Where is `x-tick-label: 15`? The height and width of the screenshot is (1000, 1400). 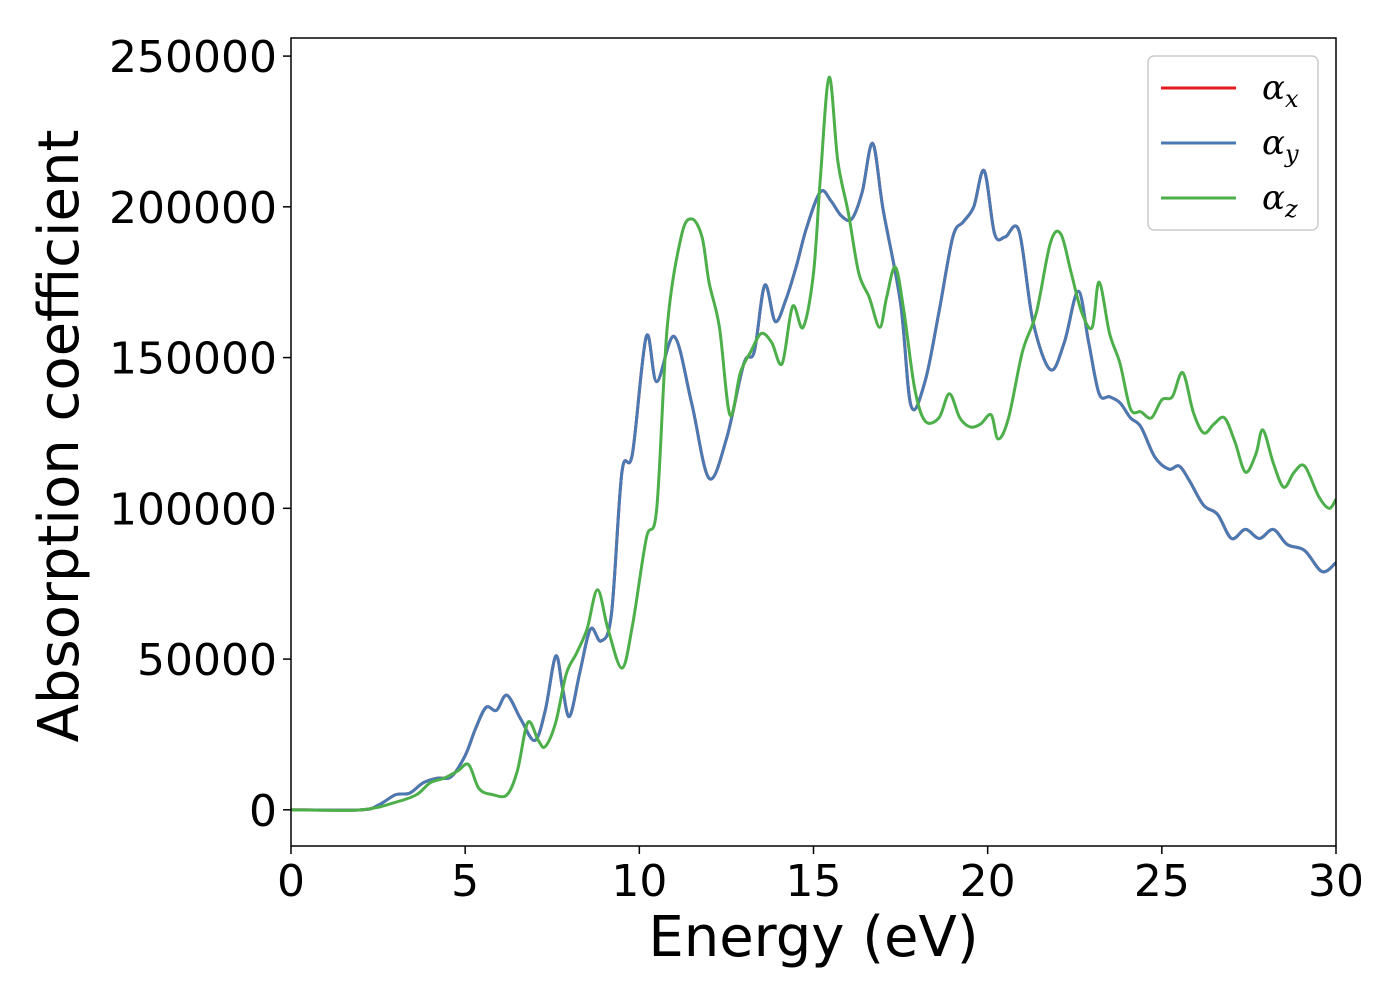
x-tick-label: 15 is located at coordinates (814, 881).